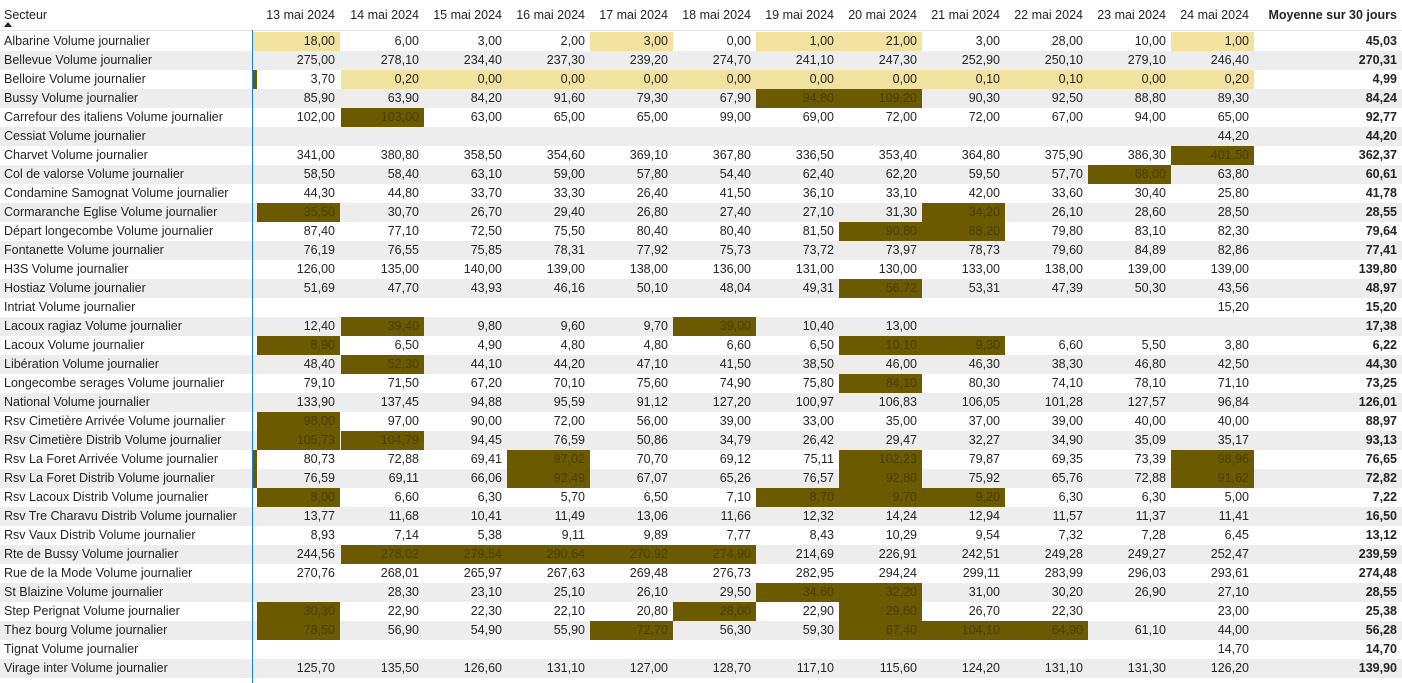 The image size is (1402, 683). What do you see at coordinates (84, 592) in the screenshot?
I see `row-sector-name: St Blaizine Volume journalier` at bounding box center [84, 592].